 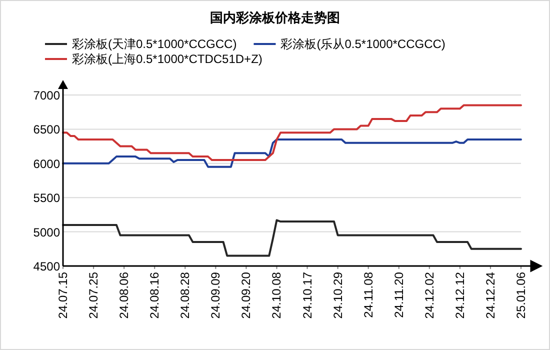 I want to click on y-tick-label: 7000, so click(x=46, y=95).